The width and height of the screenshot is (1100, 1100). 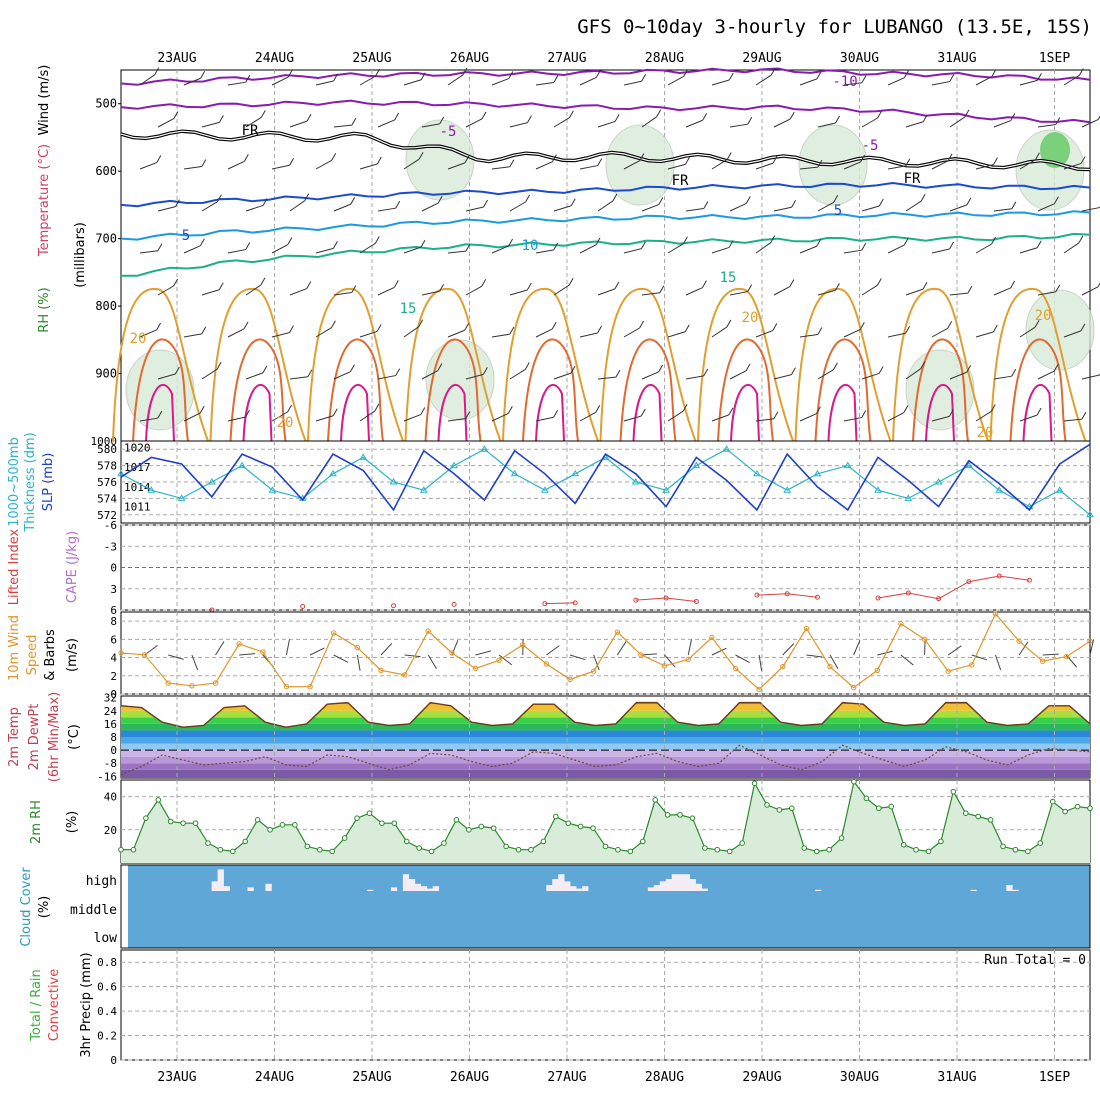 I want to click on axis-label: Total / Rain, so click(x=36, y=1005).